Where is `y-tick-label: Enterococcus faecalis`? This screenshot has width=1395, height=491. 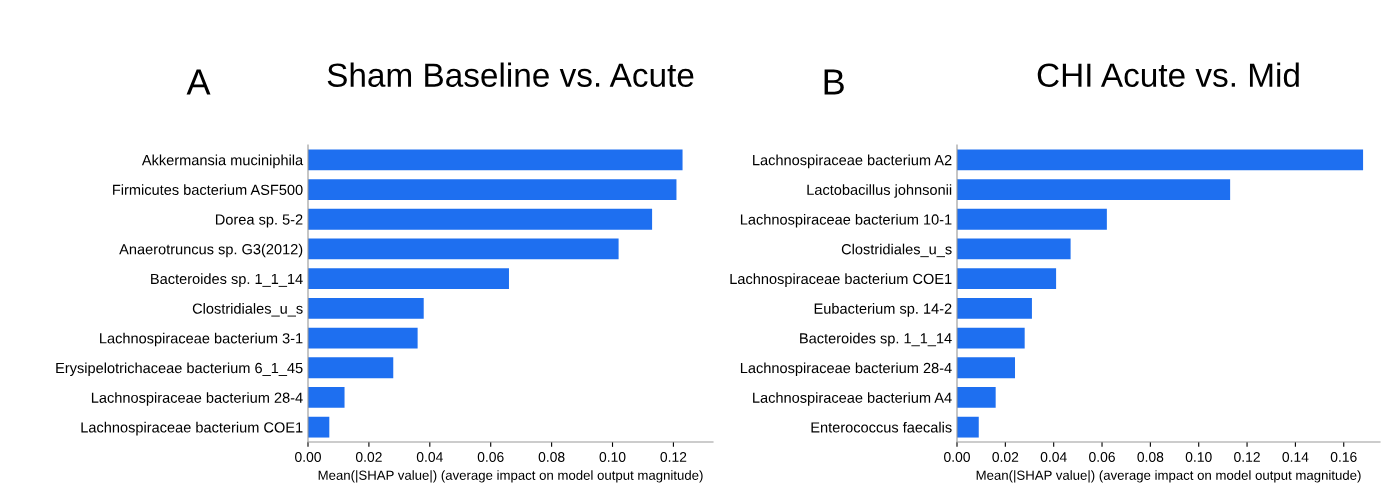
y-tick-label: Enterococcus faecalis is located at coordinates (881, 427).